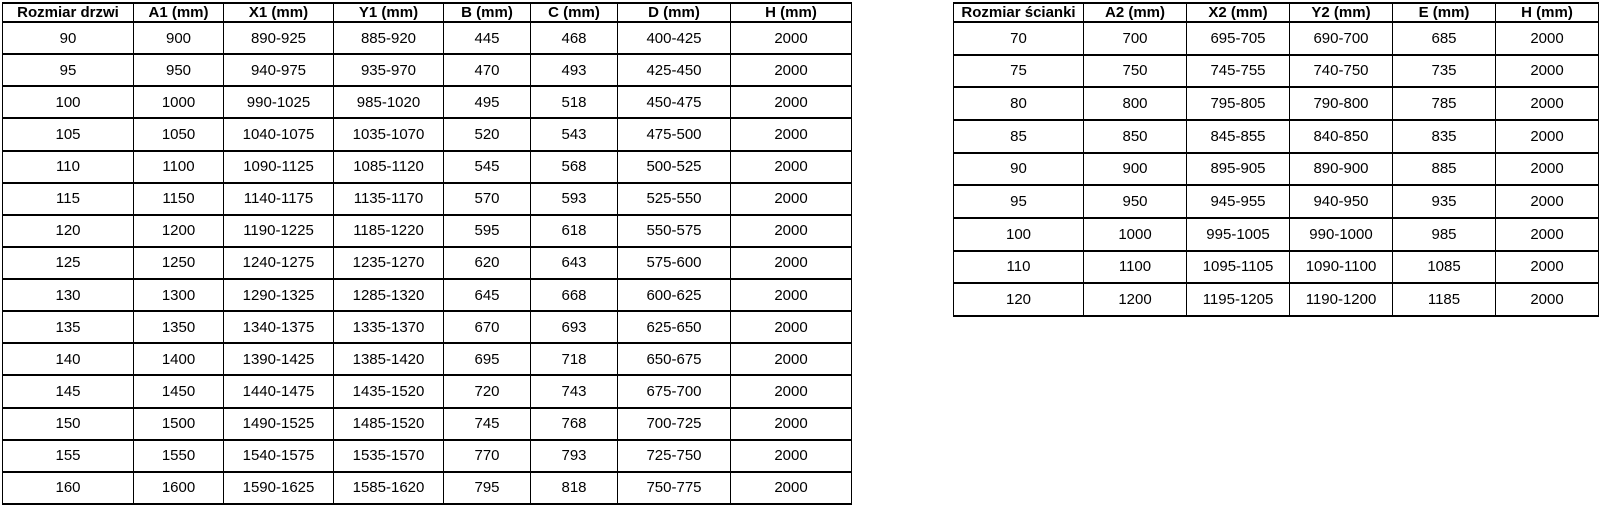 Image resolution: width=1600 pixels, height=514 pixels. I want to click on table-cell: 620, so click(487, 263).